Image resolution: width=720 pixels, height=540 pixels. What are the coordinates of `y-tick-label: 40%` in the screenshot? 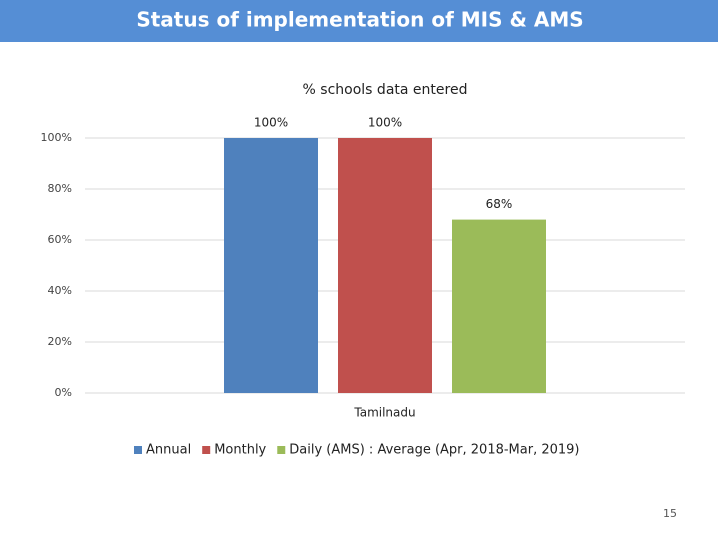 It's located at (60, 290).